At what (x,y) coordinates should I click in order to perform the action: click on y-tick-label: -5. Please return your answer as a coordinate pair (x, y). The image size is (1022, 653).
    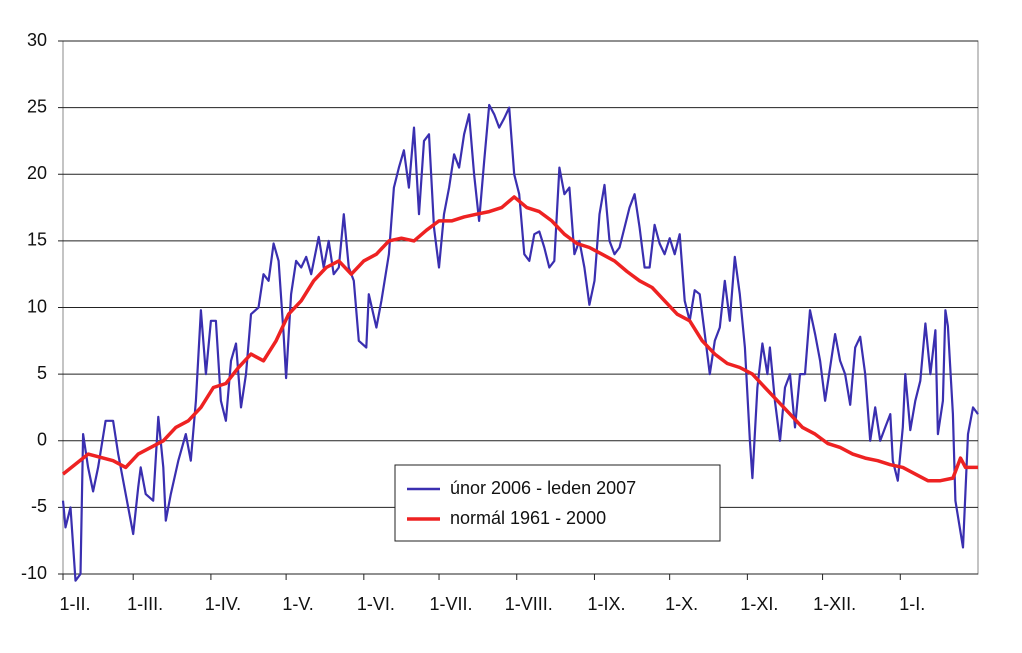
    Looking at the image, I should click on (39, 506).